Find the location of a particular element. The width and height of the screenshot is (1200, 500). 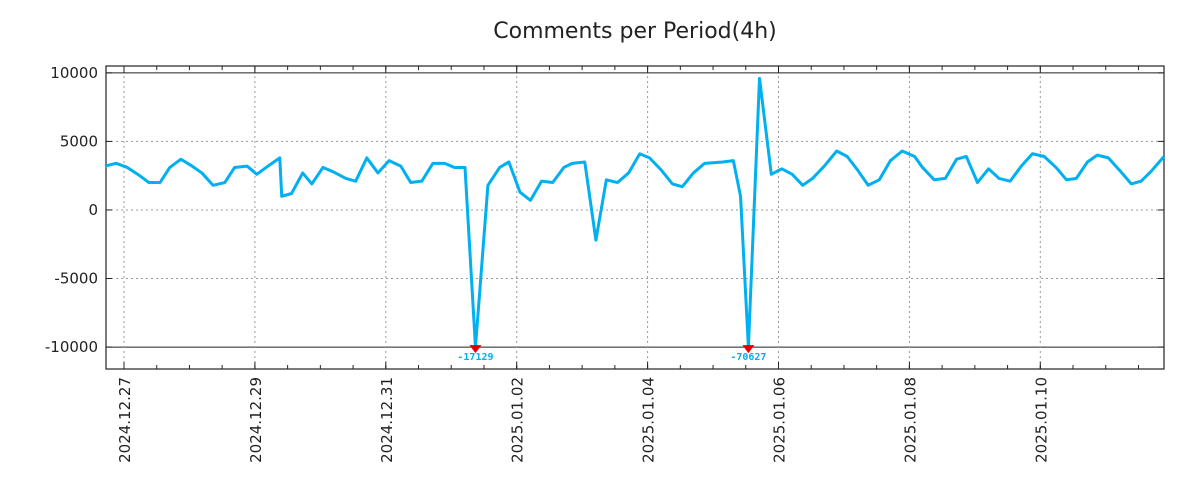

x-tick-label: 2025.01.02 is located at coordinates (518, 420).